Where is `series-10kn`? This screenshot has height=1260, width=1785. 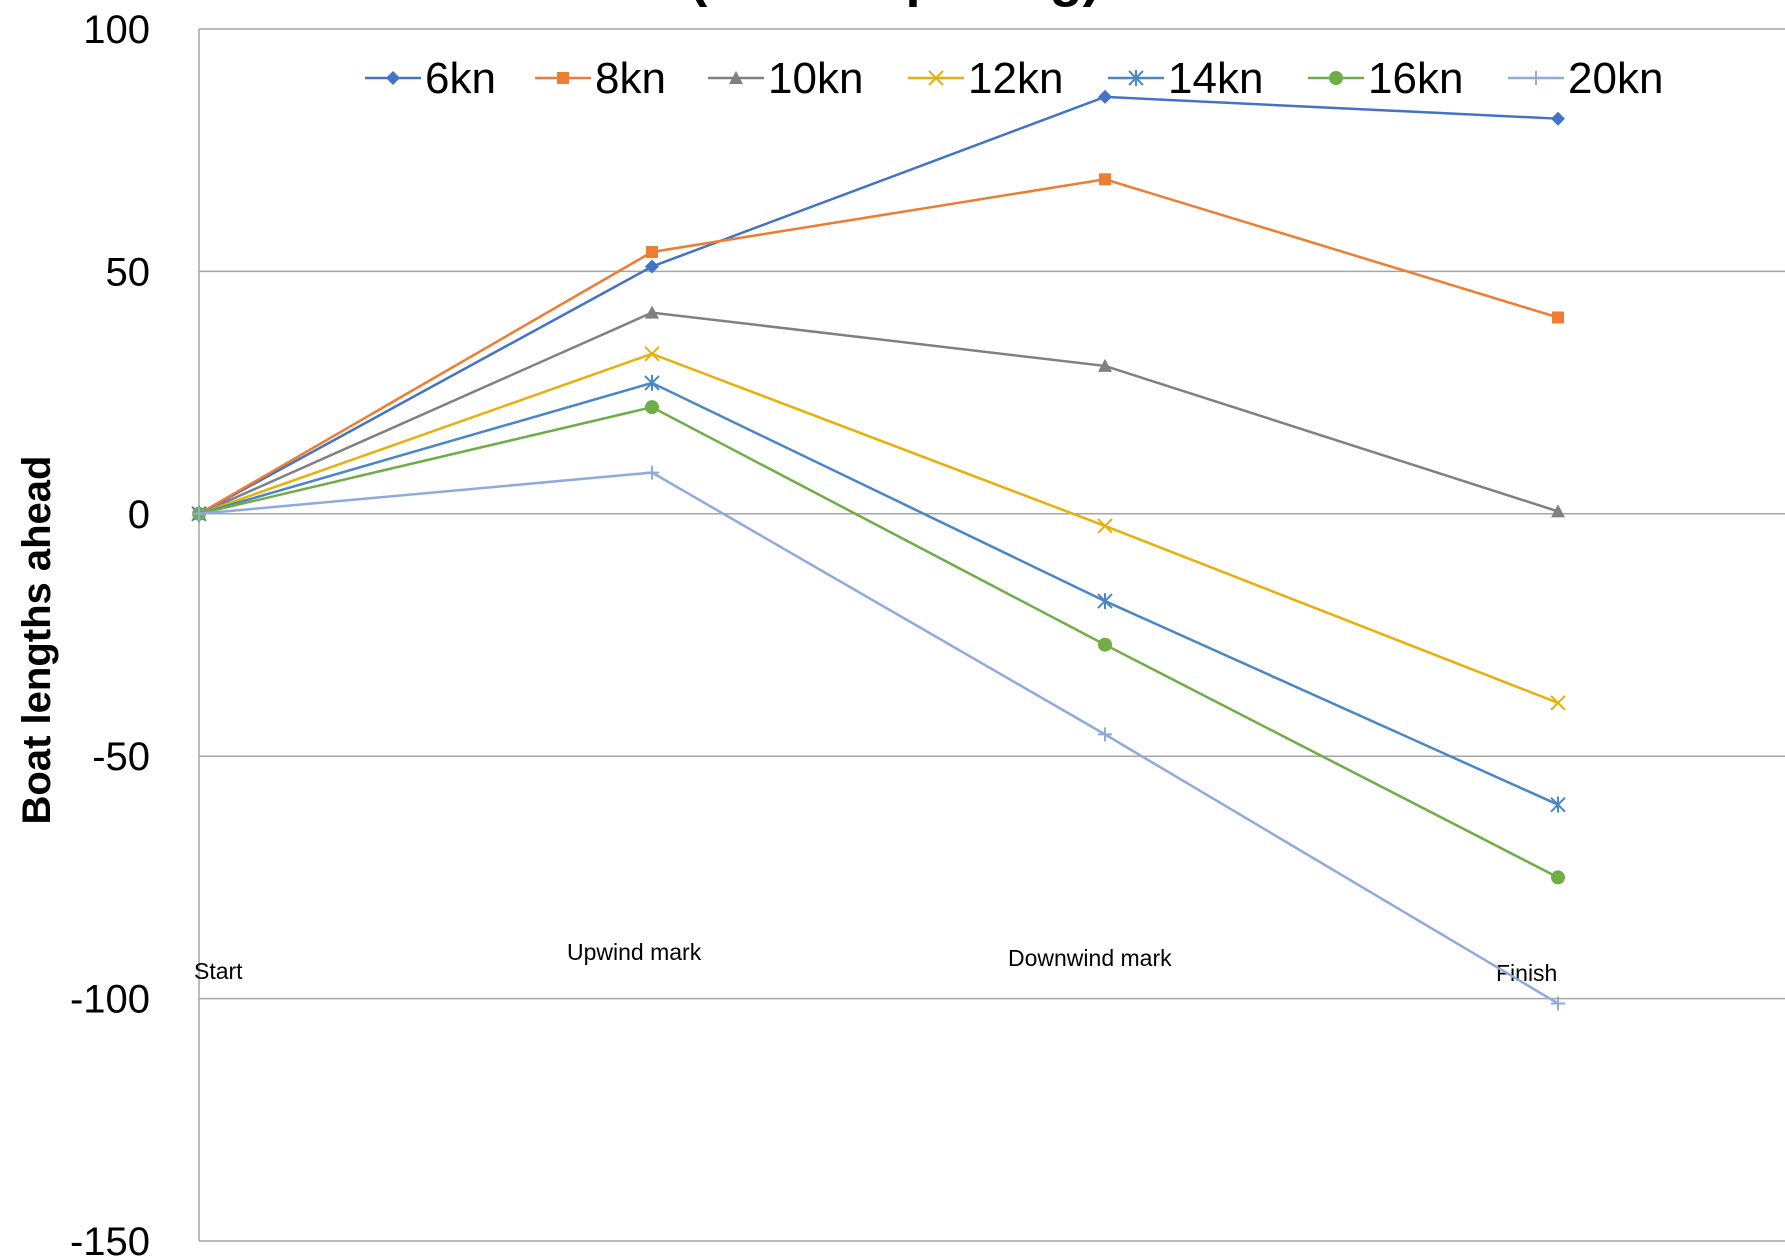 series-10kn is located at coordinates (878, 412).